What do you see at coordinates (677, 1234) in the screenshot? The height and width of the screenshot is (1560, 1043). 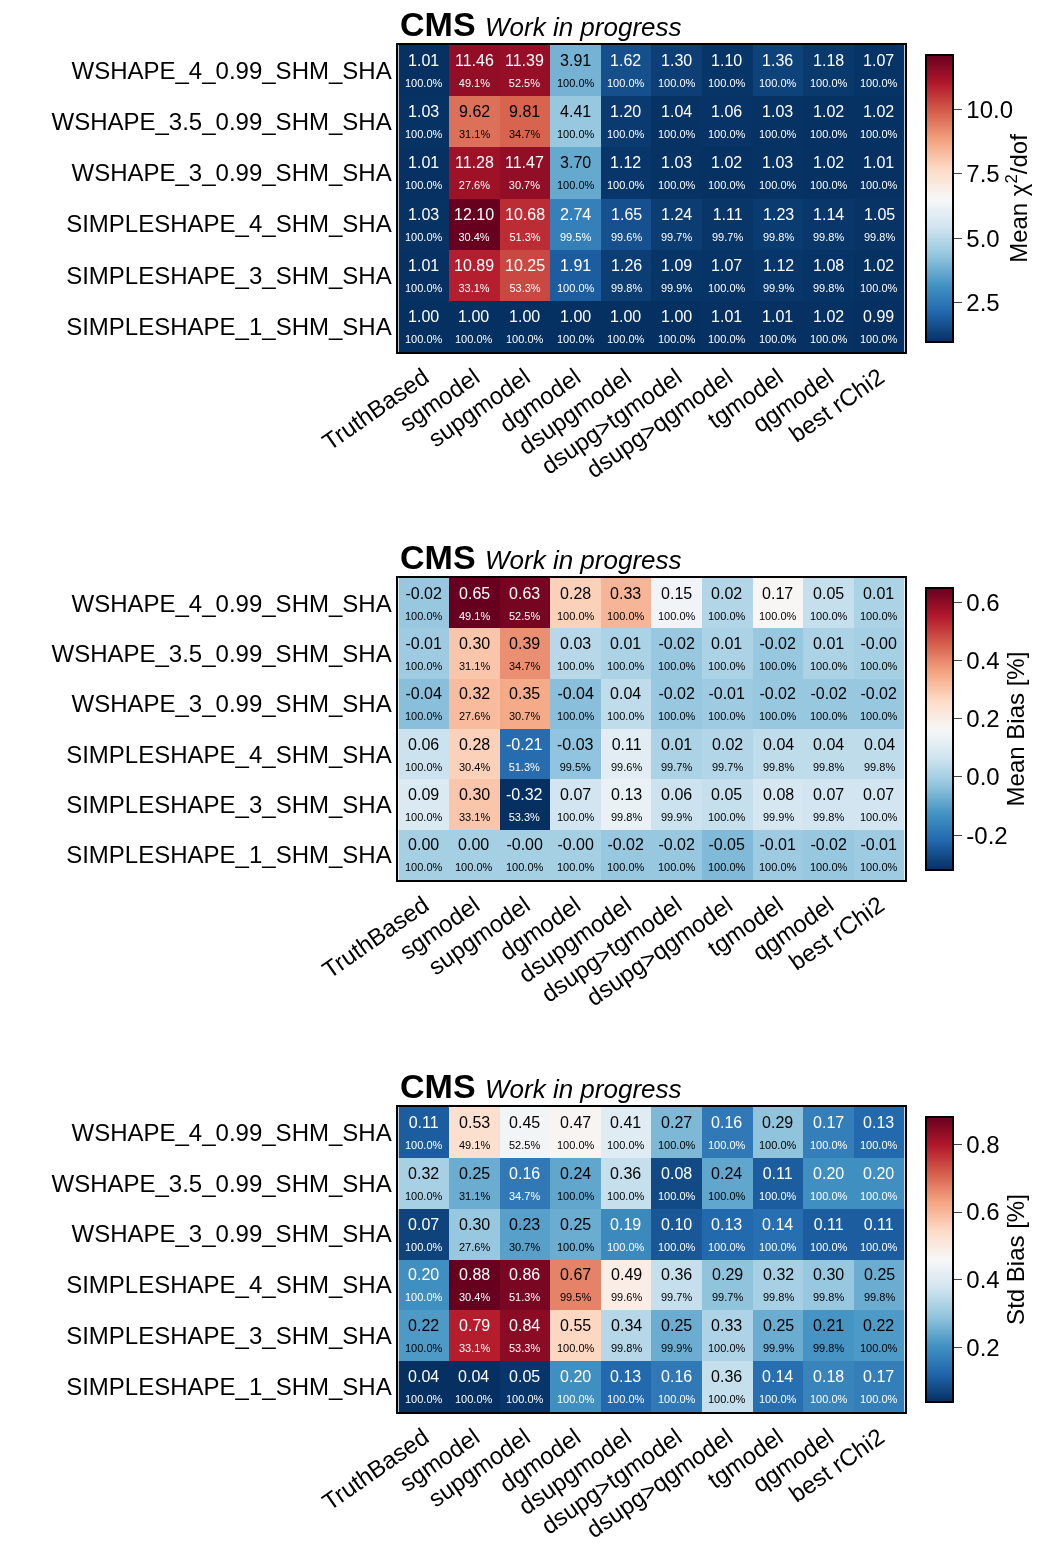 I see `data-label: 0.10 100.0%` at bounding box center [677, 1234].